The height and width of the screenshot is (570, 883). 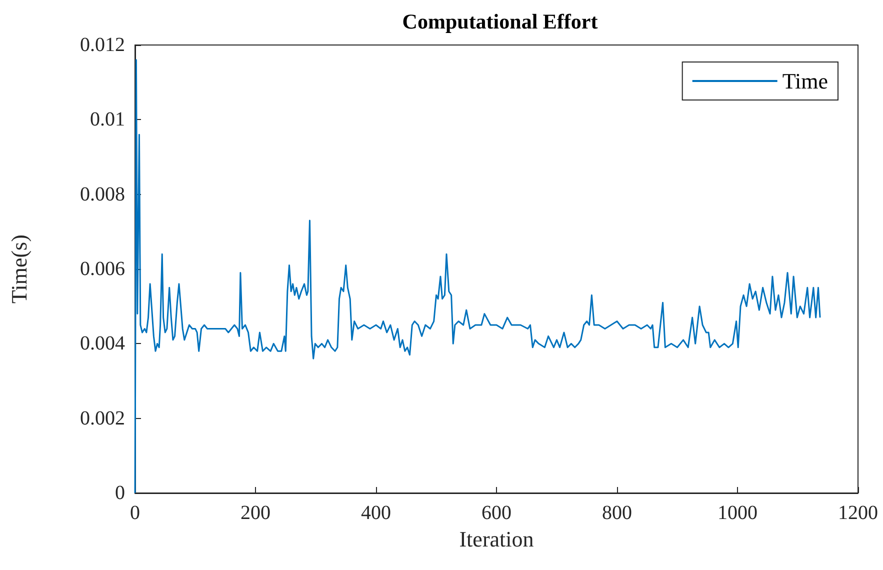 What do you see at coordinates (500, 22) in the screenshot?
I see `chart-title: Computational Effort` at bounding box center [500, 22].